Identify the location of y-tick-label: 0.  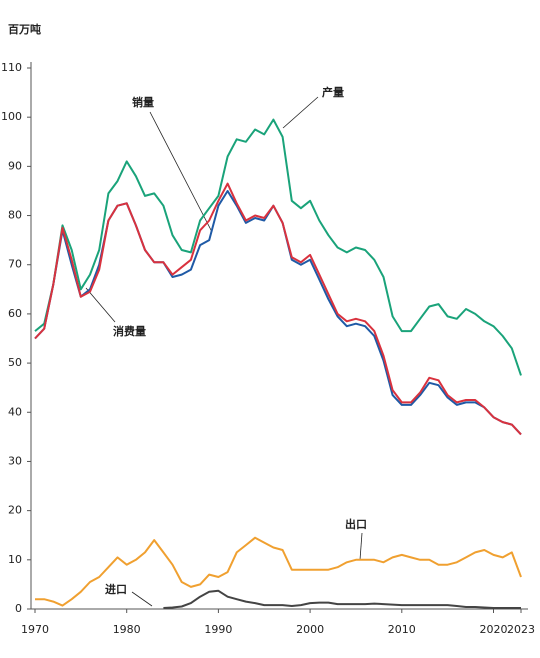
(18, 608).